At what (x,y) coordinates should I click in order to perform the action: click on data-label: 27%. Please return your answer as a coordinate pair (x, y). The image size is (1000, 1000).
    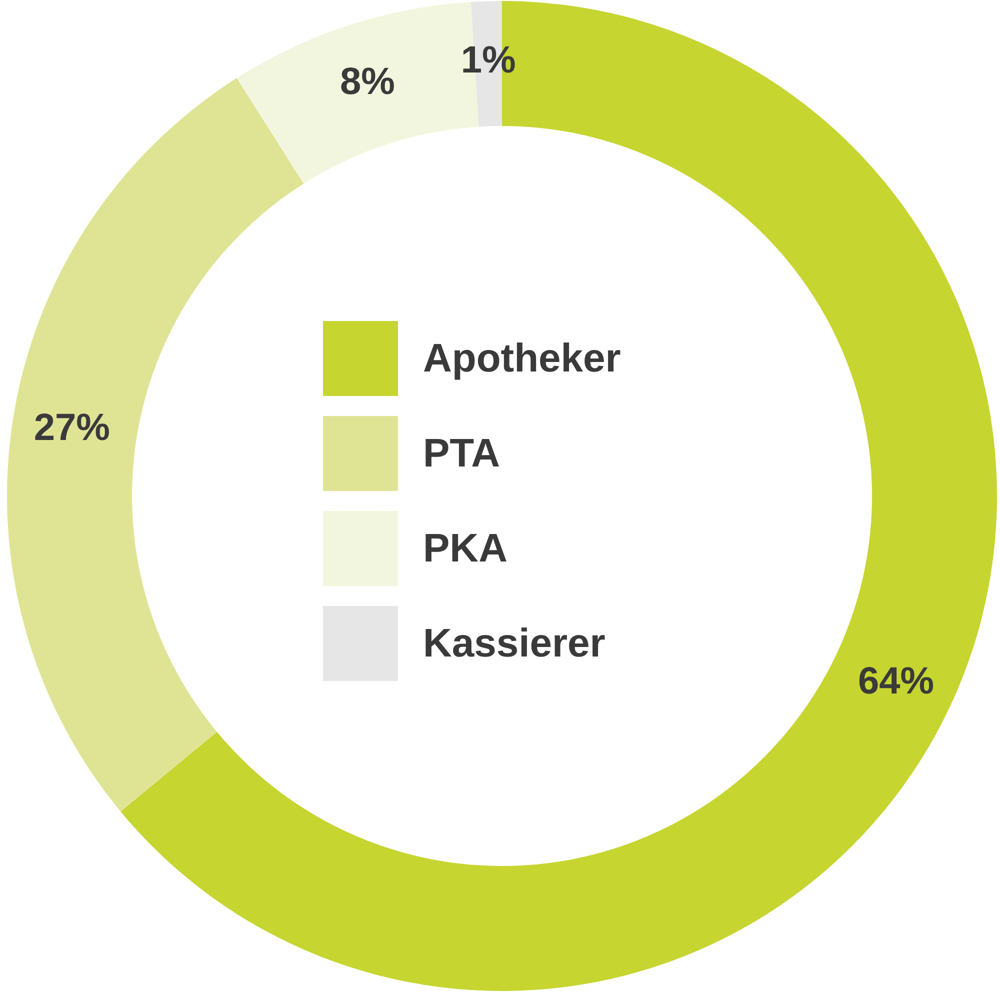
    Looking at the image, I should click on (72, 427).